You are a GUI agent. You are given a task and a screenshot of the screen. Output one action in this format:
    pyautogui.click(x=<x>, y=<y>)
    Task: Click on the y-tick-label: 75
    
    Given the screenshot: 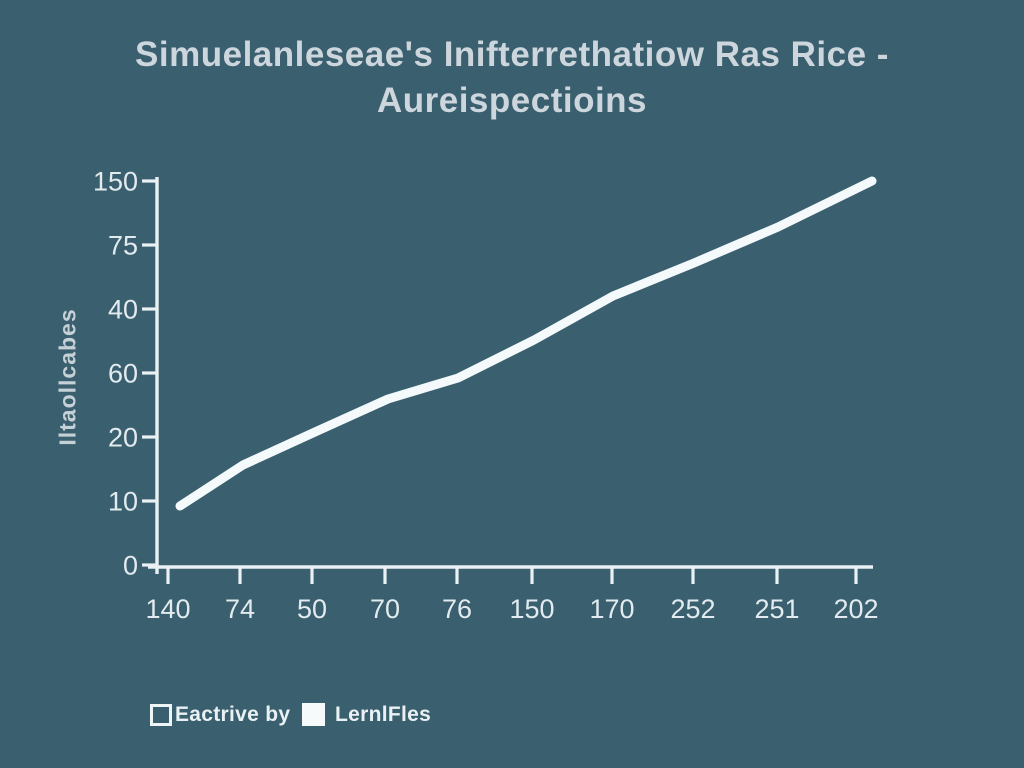 What is the action you would take?
    pyautogui.click(x=123, y=246)
    